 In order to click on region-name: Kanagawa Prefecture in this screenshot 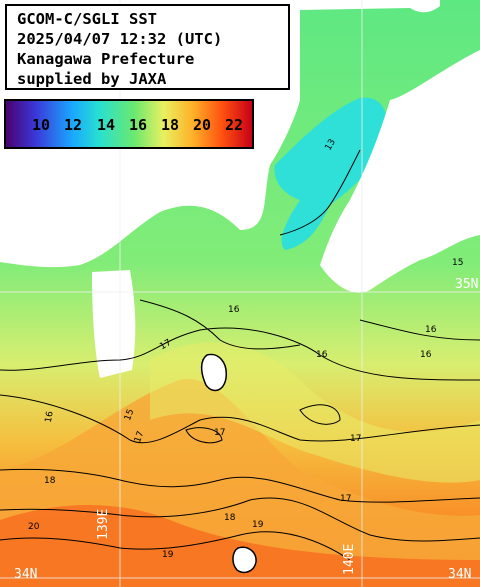, I will do `click(106, 59)`.